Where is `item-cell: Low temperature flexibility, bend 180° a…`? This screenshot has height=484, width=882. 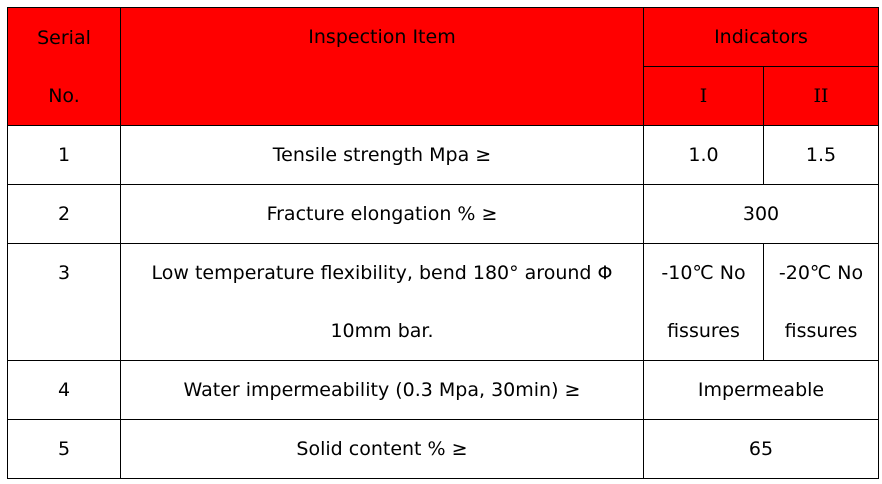
item-cell: Low temperature flexibility, bend 180° a… is located at coordinates (382, 302).